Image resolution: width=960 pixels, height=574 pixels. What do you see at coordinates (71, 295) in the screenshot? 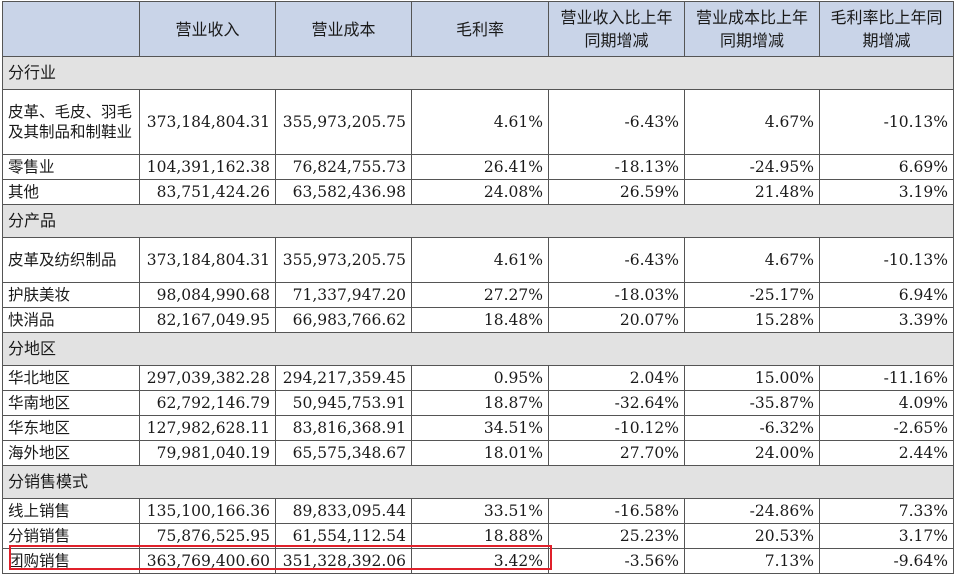
I see `row-label: 护肤美妆` at bounding box center [71, 295].